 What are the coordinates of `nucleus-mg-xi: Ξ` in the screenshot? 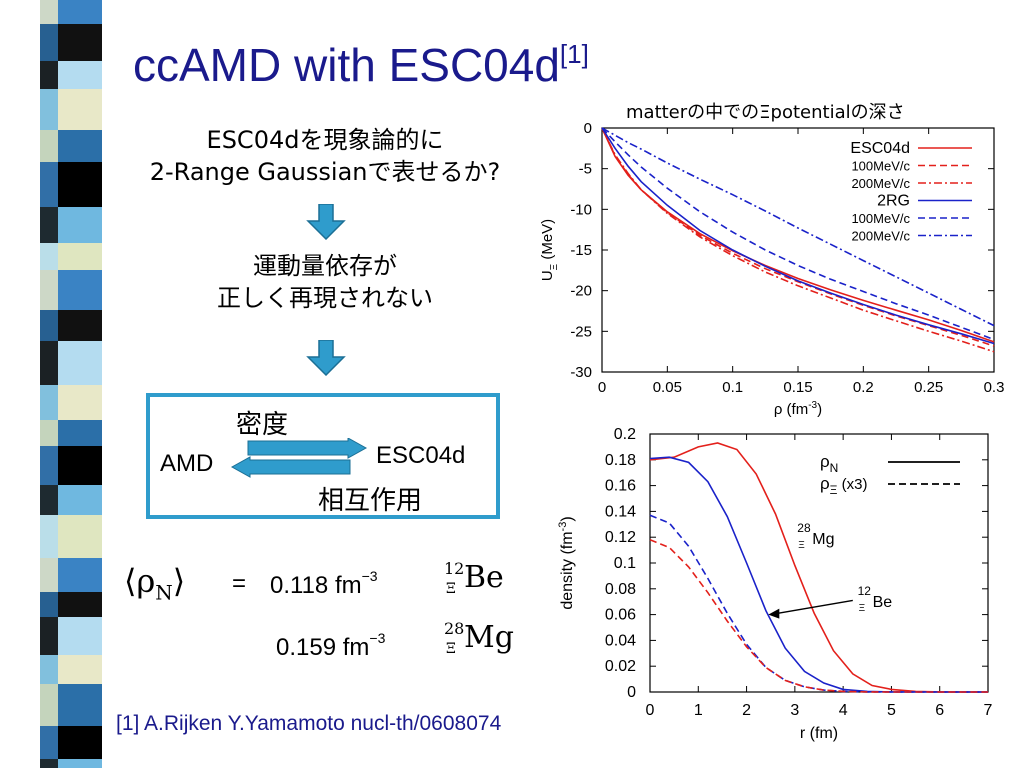 It's located at (451, 649).